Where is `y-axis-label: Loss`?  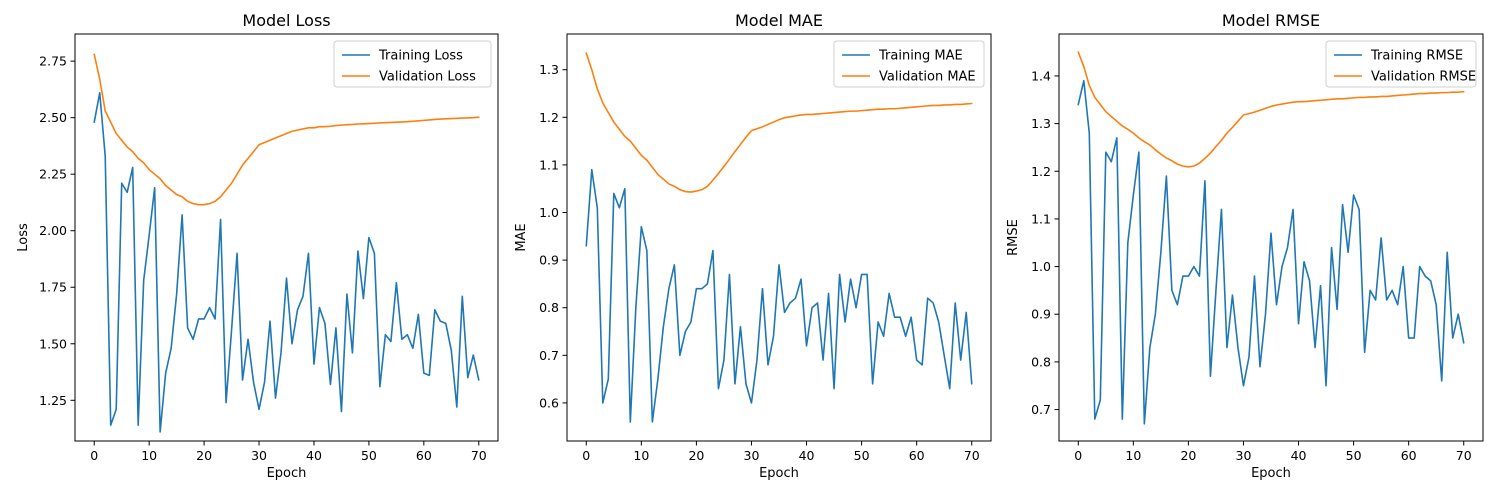 y-axis-label: Loss is located at coordinates (23, 237).